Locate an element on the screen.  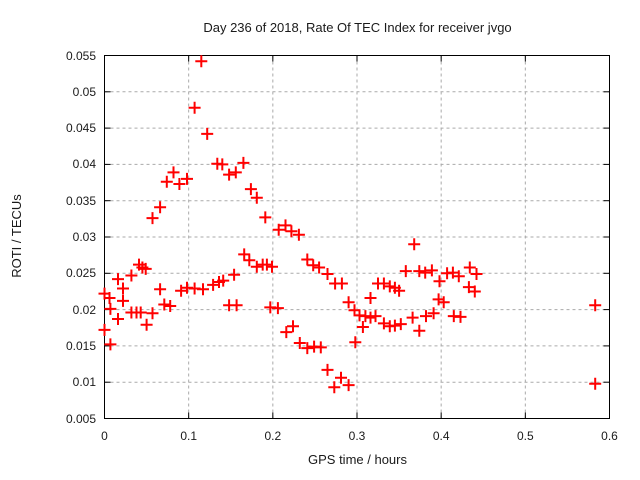
x-tick-label: 0.5 is located at coordinates (525, 436).